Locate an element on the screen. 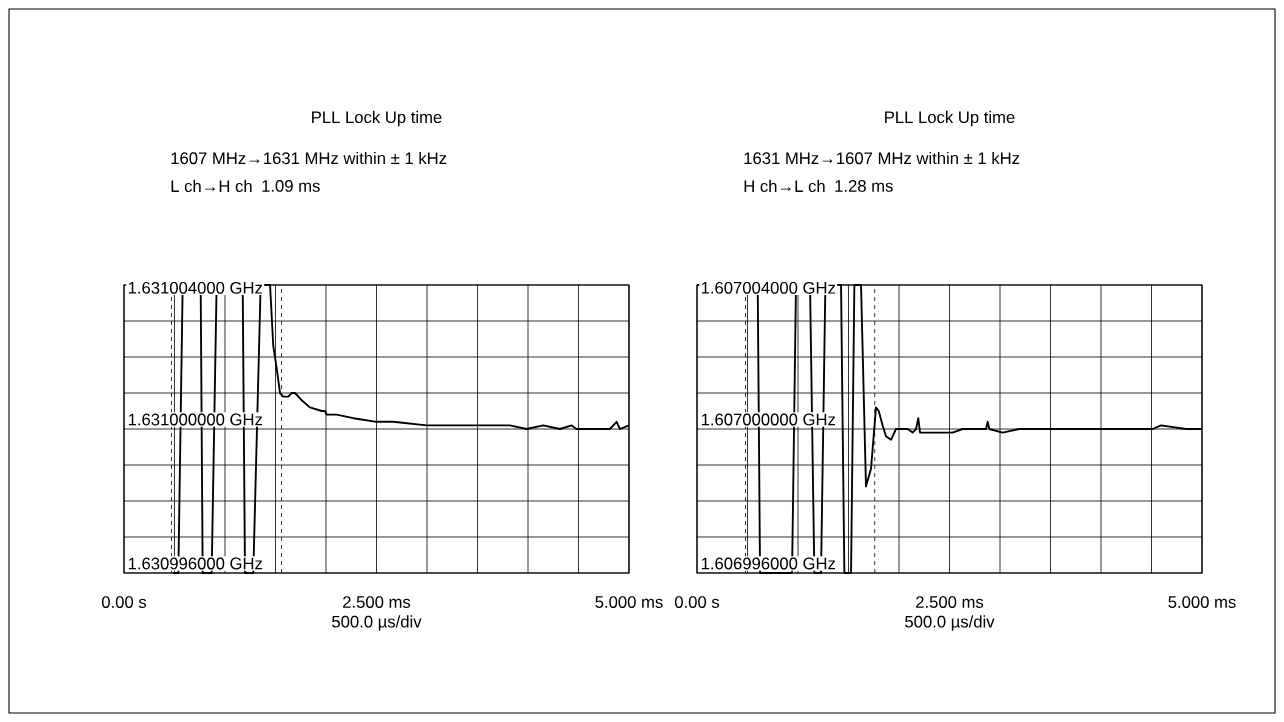 The width and height of the screenshot is (1284, 722). y-tick-label: 1.631000000 GHz is located at coordinates (195, 419).